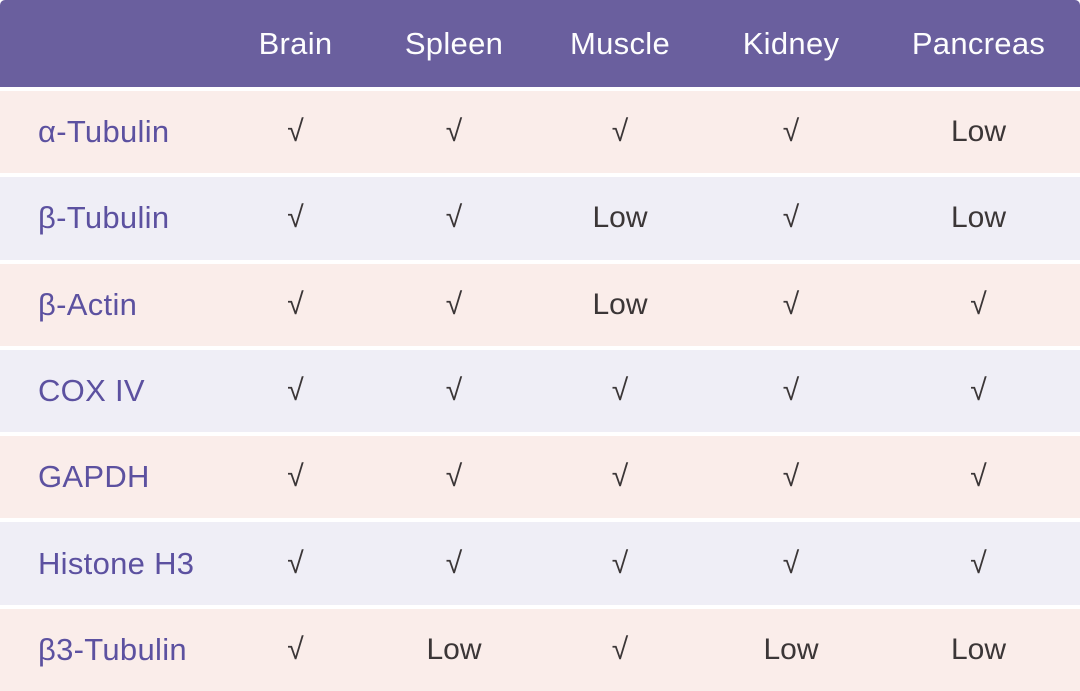  I want to click on row-label: β-Actin, so click(88, 304).